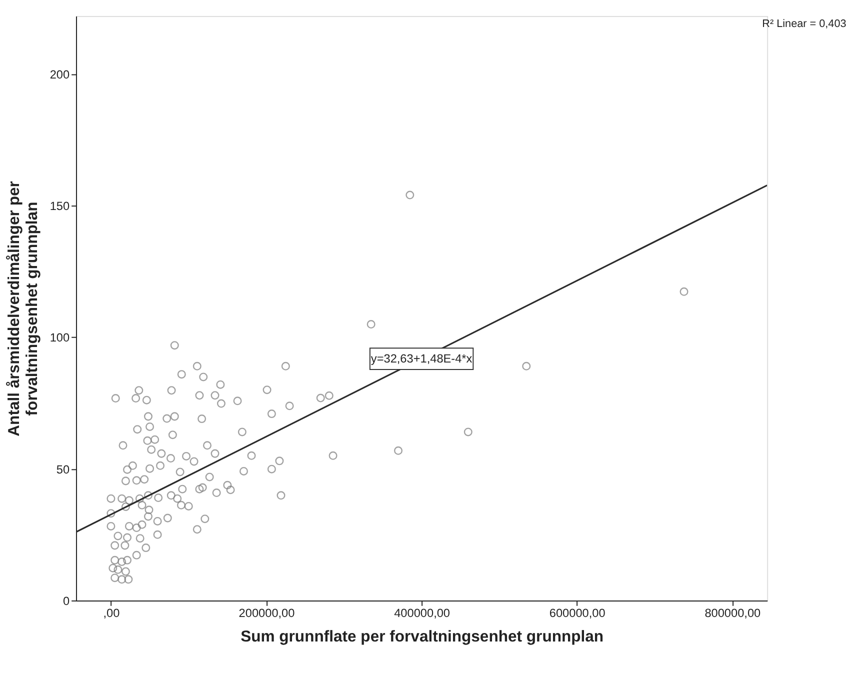  What do you see at coordinates (60, 206) in the screenshot?
I see `y-tick-label: 150` at bounding box center [60, 206].